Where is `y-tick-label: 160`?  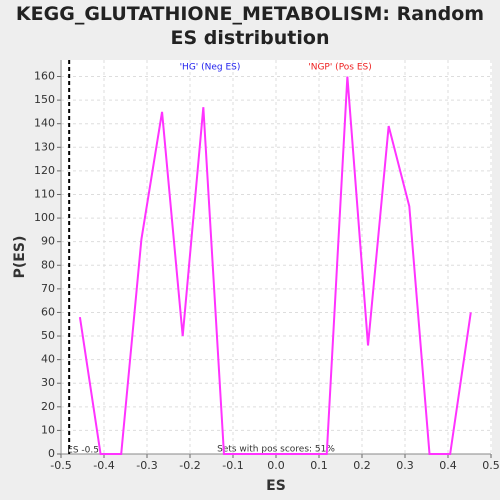 y-tick-label: 160 is located at coordinates (44, 76).